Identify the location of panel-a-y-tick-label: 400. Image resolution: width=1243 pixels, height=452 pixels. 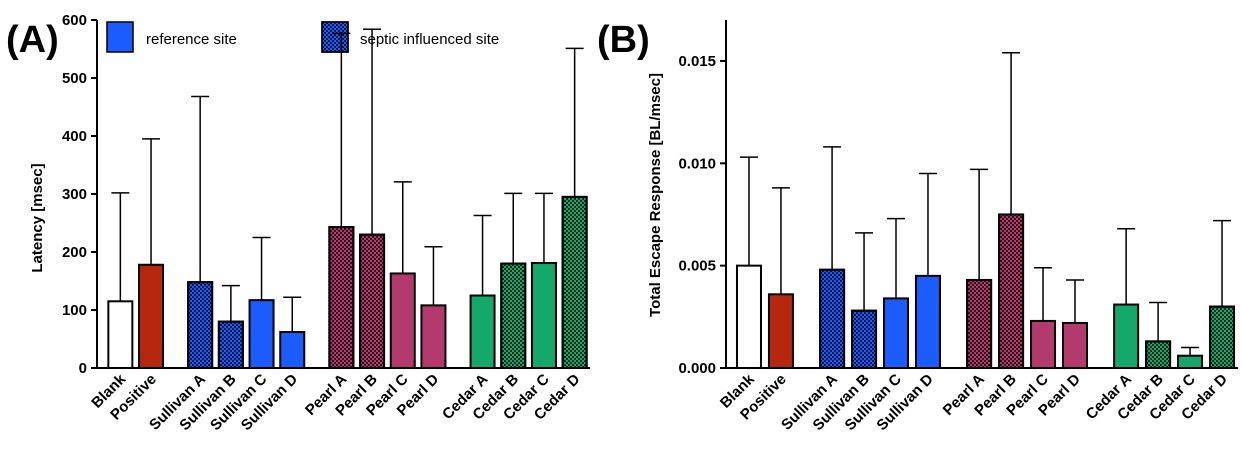
(74, 136).